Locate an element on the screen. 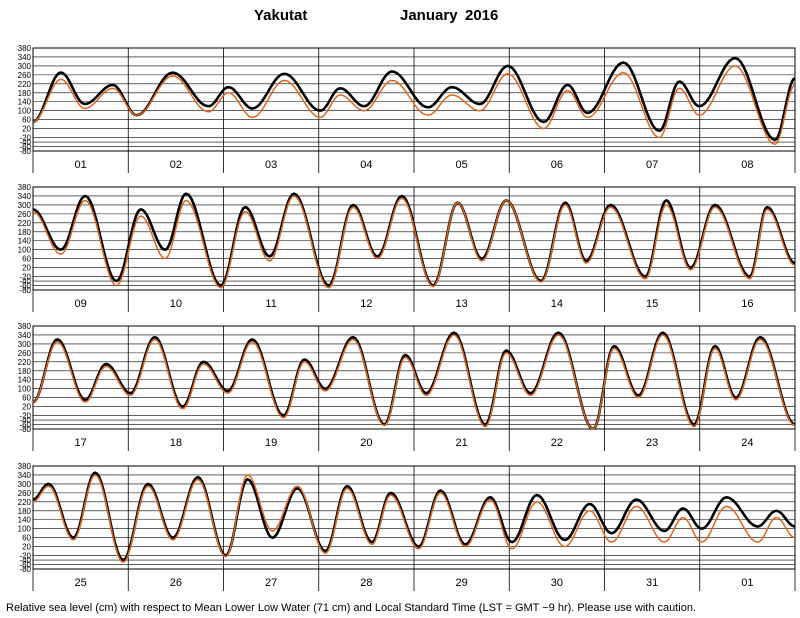 Image resolution: width=800 pixels, height=618 pixels. day-label: 31 is located at coordinates (652, 583).